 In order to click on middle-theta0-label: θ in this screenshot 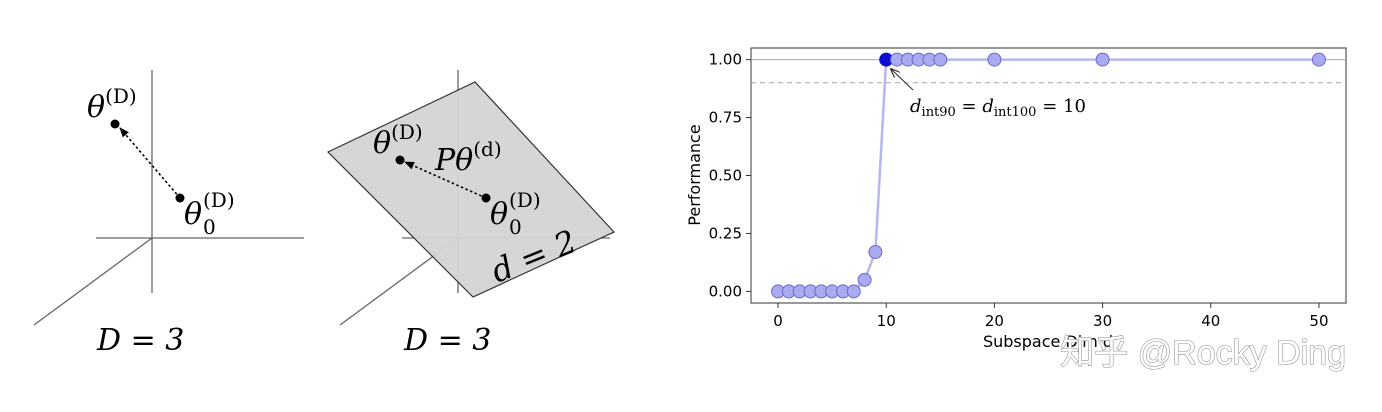, I will do `click(499, 214)`.